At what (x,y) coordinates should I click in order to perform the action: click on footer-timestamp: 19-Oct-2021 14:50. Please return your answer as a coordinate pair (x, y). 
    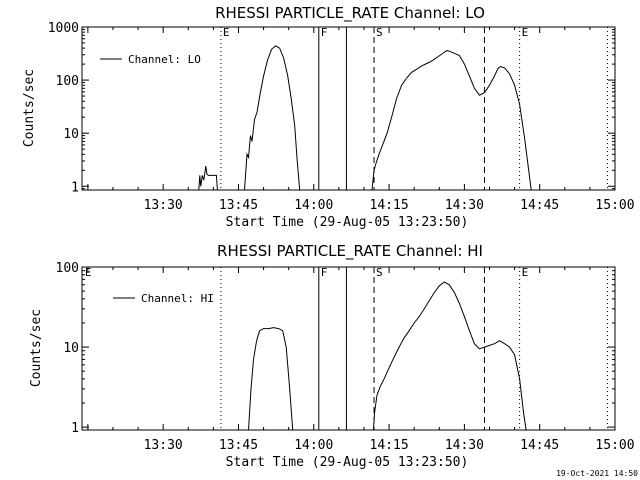
    Looking at the image, I should click on (597, 473).